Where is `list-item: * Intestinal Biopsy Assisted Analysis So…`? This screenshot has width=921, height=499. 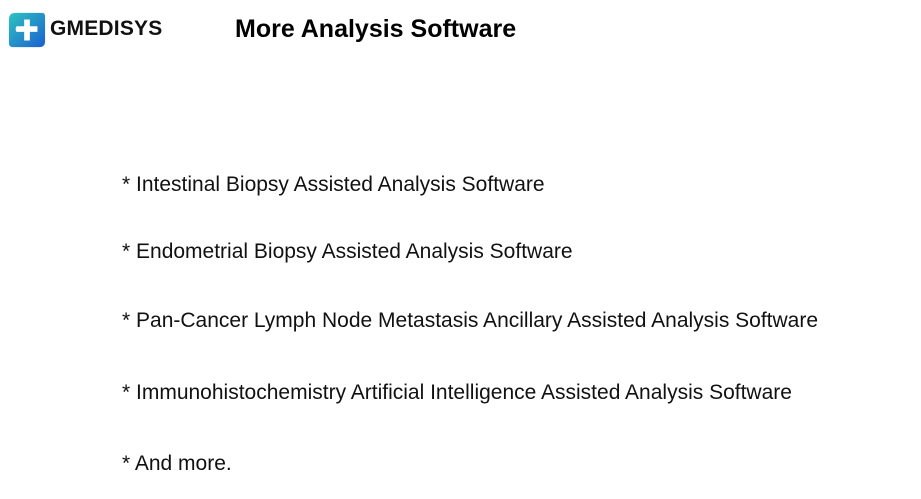 list-item: * Intestinal Biopsy Assisted Analysis So… is located at coordinates (333, 184).